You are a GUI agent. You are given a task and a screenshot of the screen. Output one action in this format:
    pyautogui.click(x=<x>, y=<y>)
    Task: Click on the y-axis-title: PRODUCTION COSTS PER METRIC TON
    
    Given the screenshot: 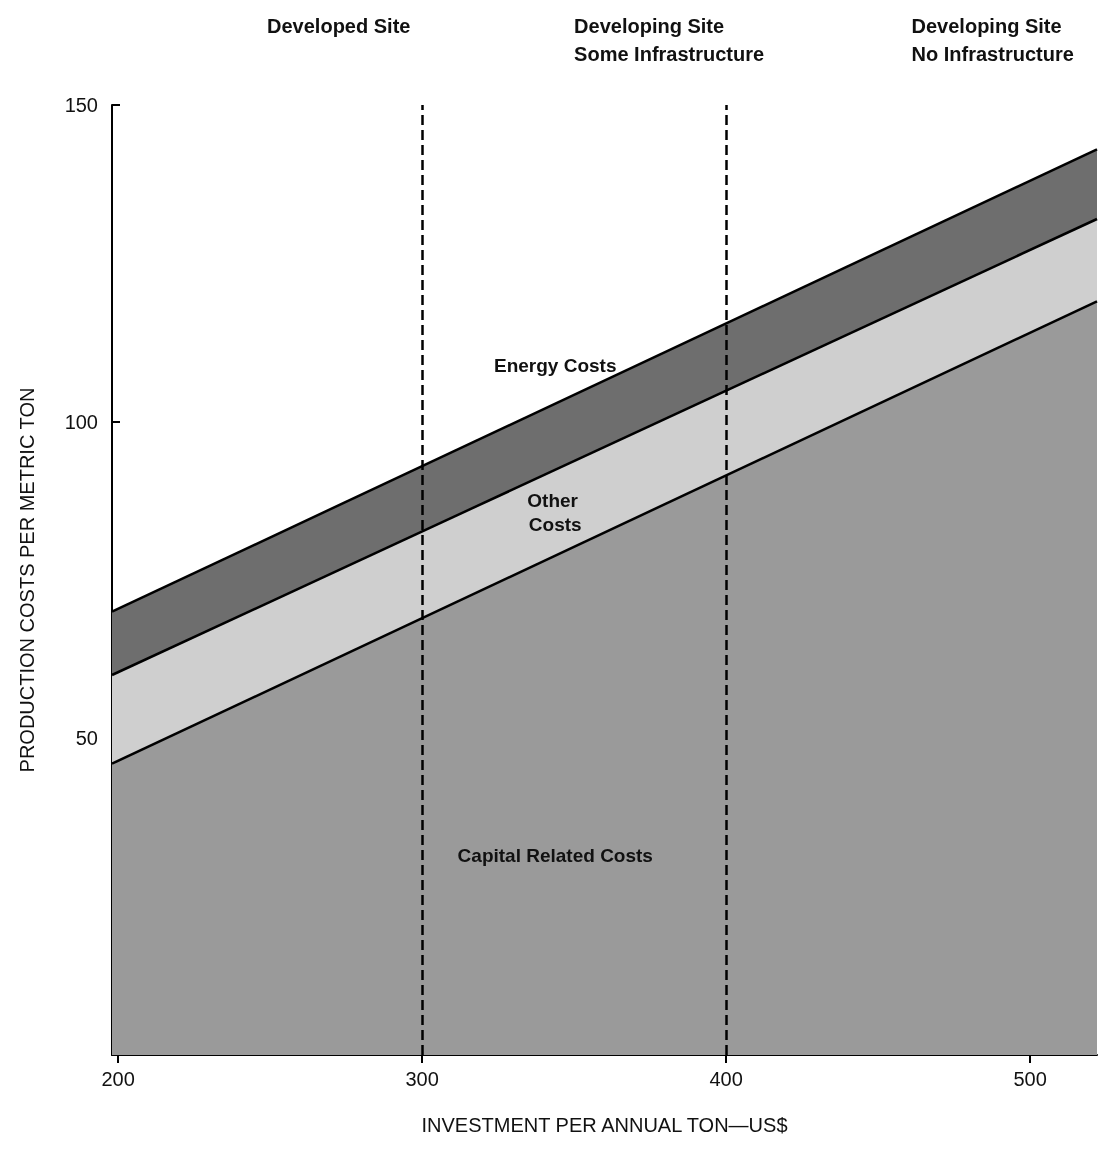 What is the action you would take?
    pyautogui.click(x=27, y=580)
    